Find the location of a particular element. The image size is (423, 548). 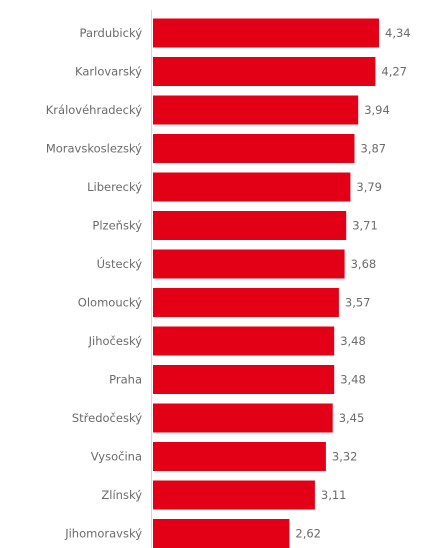

category-label: Jihomoravský is located at coordinates (103, 534).